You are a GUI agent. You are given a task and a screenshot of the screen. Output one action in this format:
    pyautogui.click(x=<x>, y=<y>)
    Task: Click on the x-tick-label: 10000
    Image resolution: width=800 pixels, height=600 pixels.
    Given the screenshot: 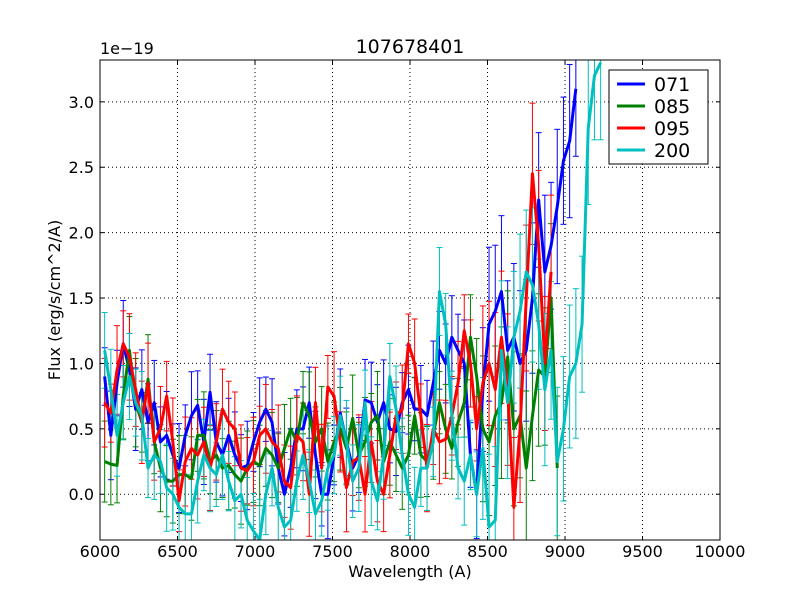 What is the action you would take?
    pyautogui.click(x=720, y=551)
    